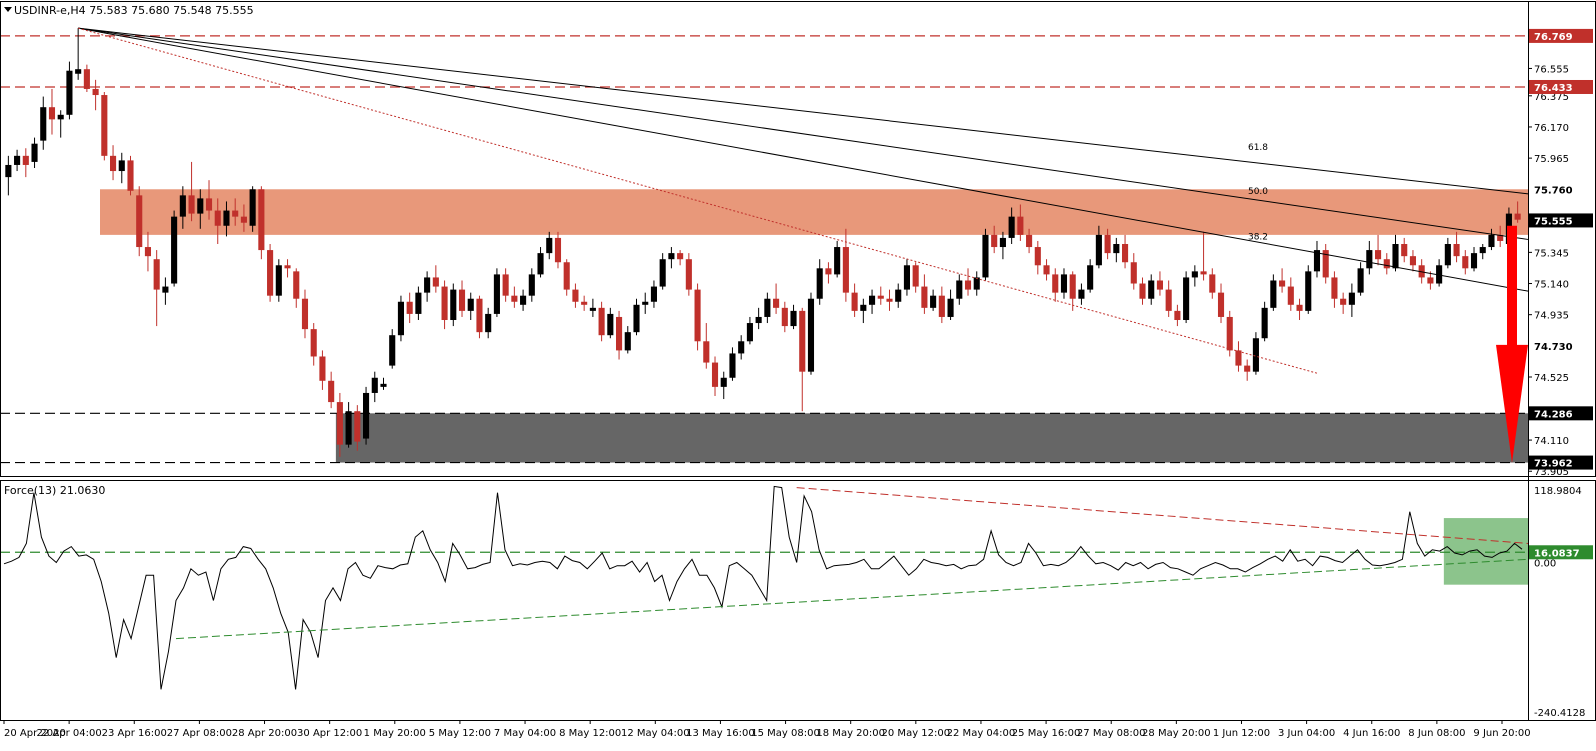 The height and width of the screenshot is (751, 1596). What do you see at coordinates (1258, 192) in the screenshot?
I see `fib-fan-label-50.0: 50.0` at bounding box center [1258, 192].